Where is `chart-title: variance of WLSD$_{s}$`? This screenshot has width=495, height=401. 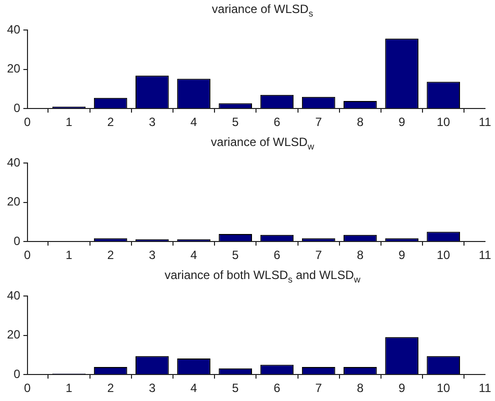
chart-title: variance of WLSD$_{s}$ is located at coordinates (262, 10).